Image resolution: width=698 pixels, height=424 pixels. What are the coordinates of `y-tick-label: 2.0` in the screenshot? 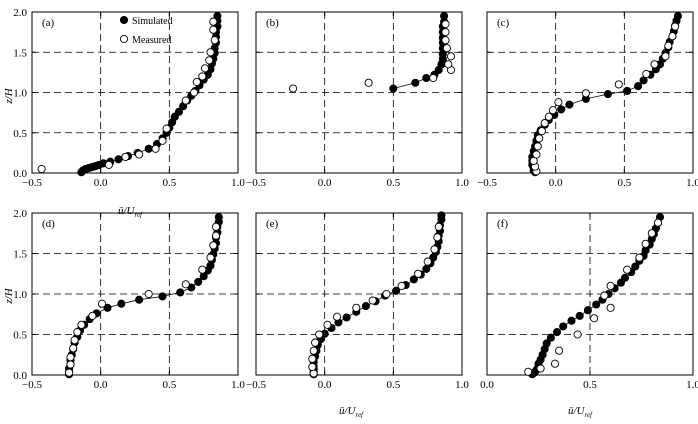 It's located at (20, 13).